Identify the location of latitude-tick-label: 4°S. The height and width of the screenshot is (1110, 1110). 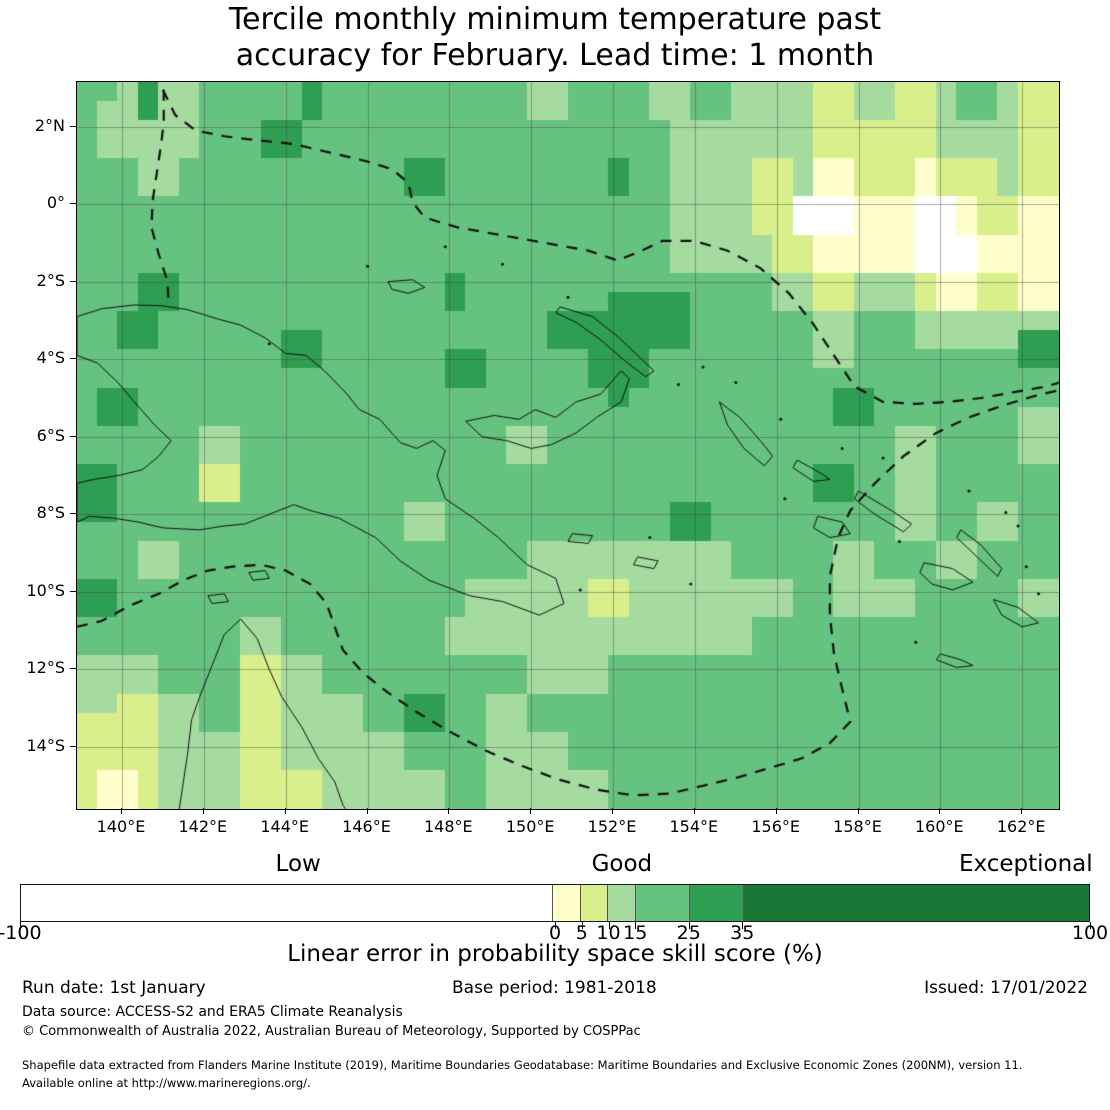
(50, 358).